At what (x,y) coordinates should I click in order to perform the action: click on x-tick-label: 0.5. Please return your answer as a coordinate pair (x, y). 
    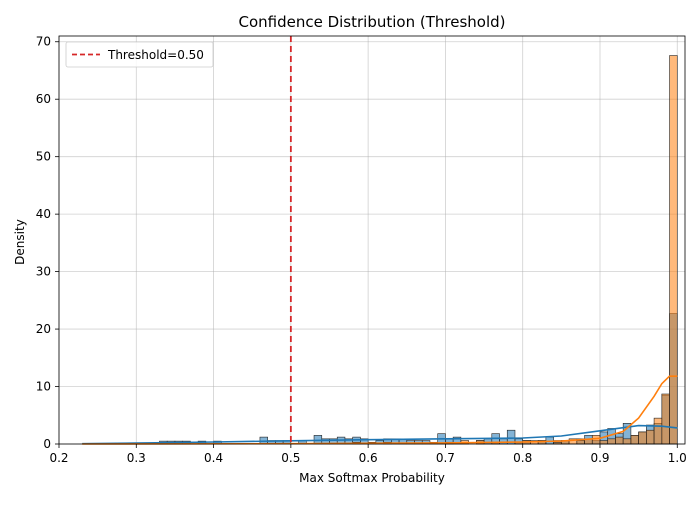
    Looking at the image, I should click on (290, 458).